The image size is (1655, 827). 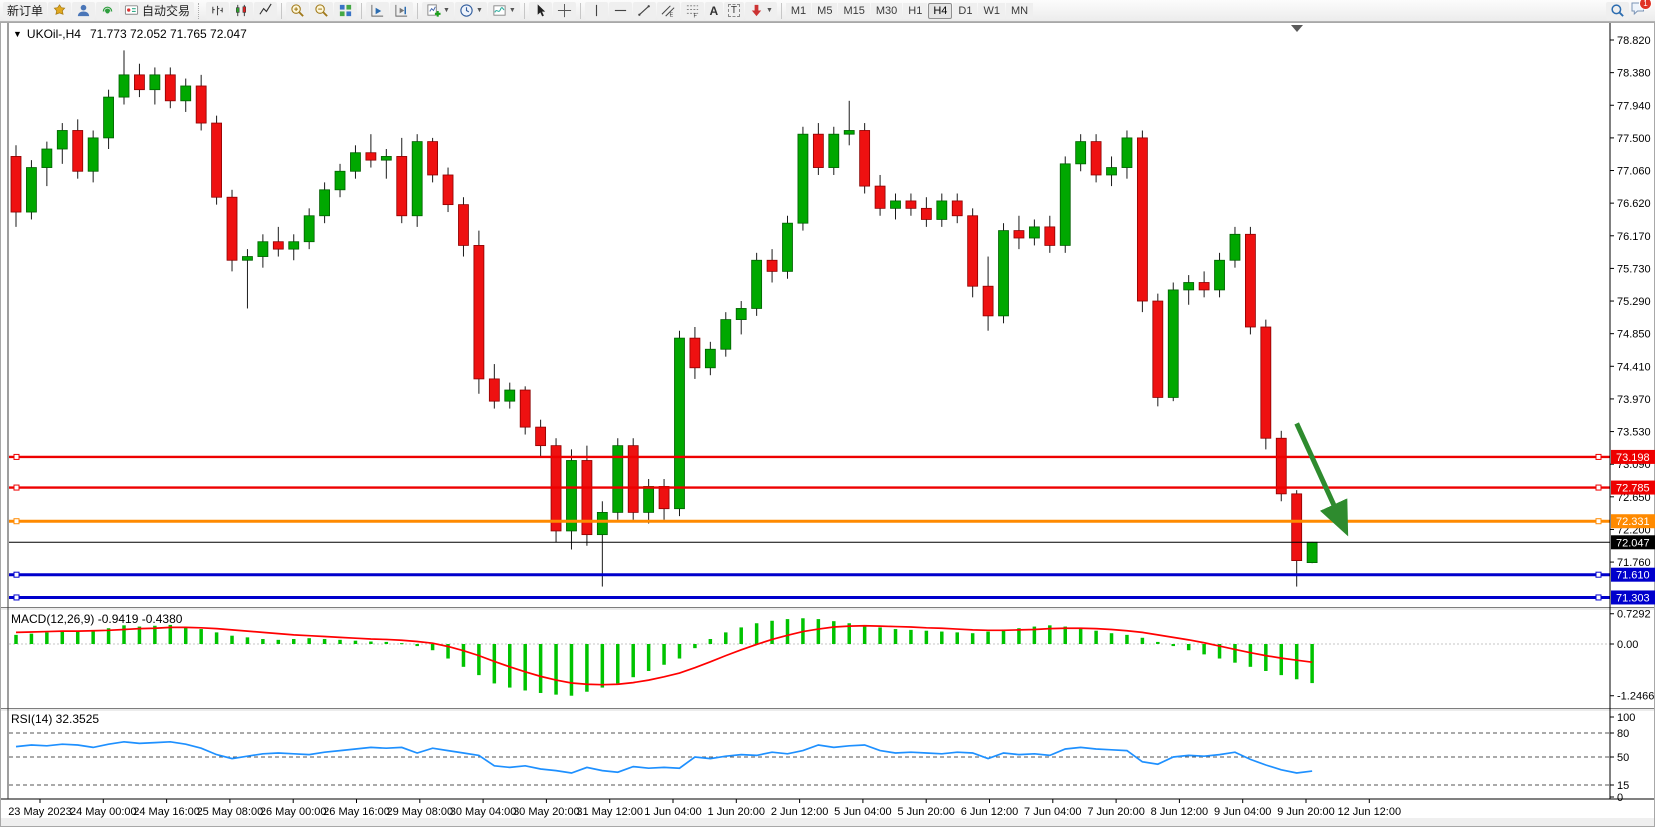 What do you see at coordinates (1620, 798) in the screenshot?
I see `rsi-tick-label: 0` at bounding box center [1620, 798].